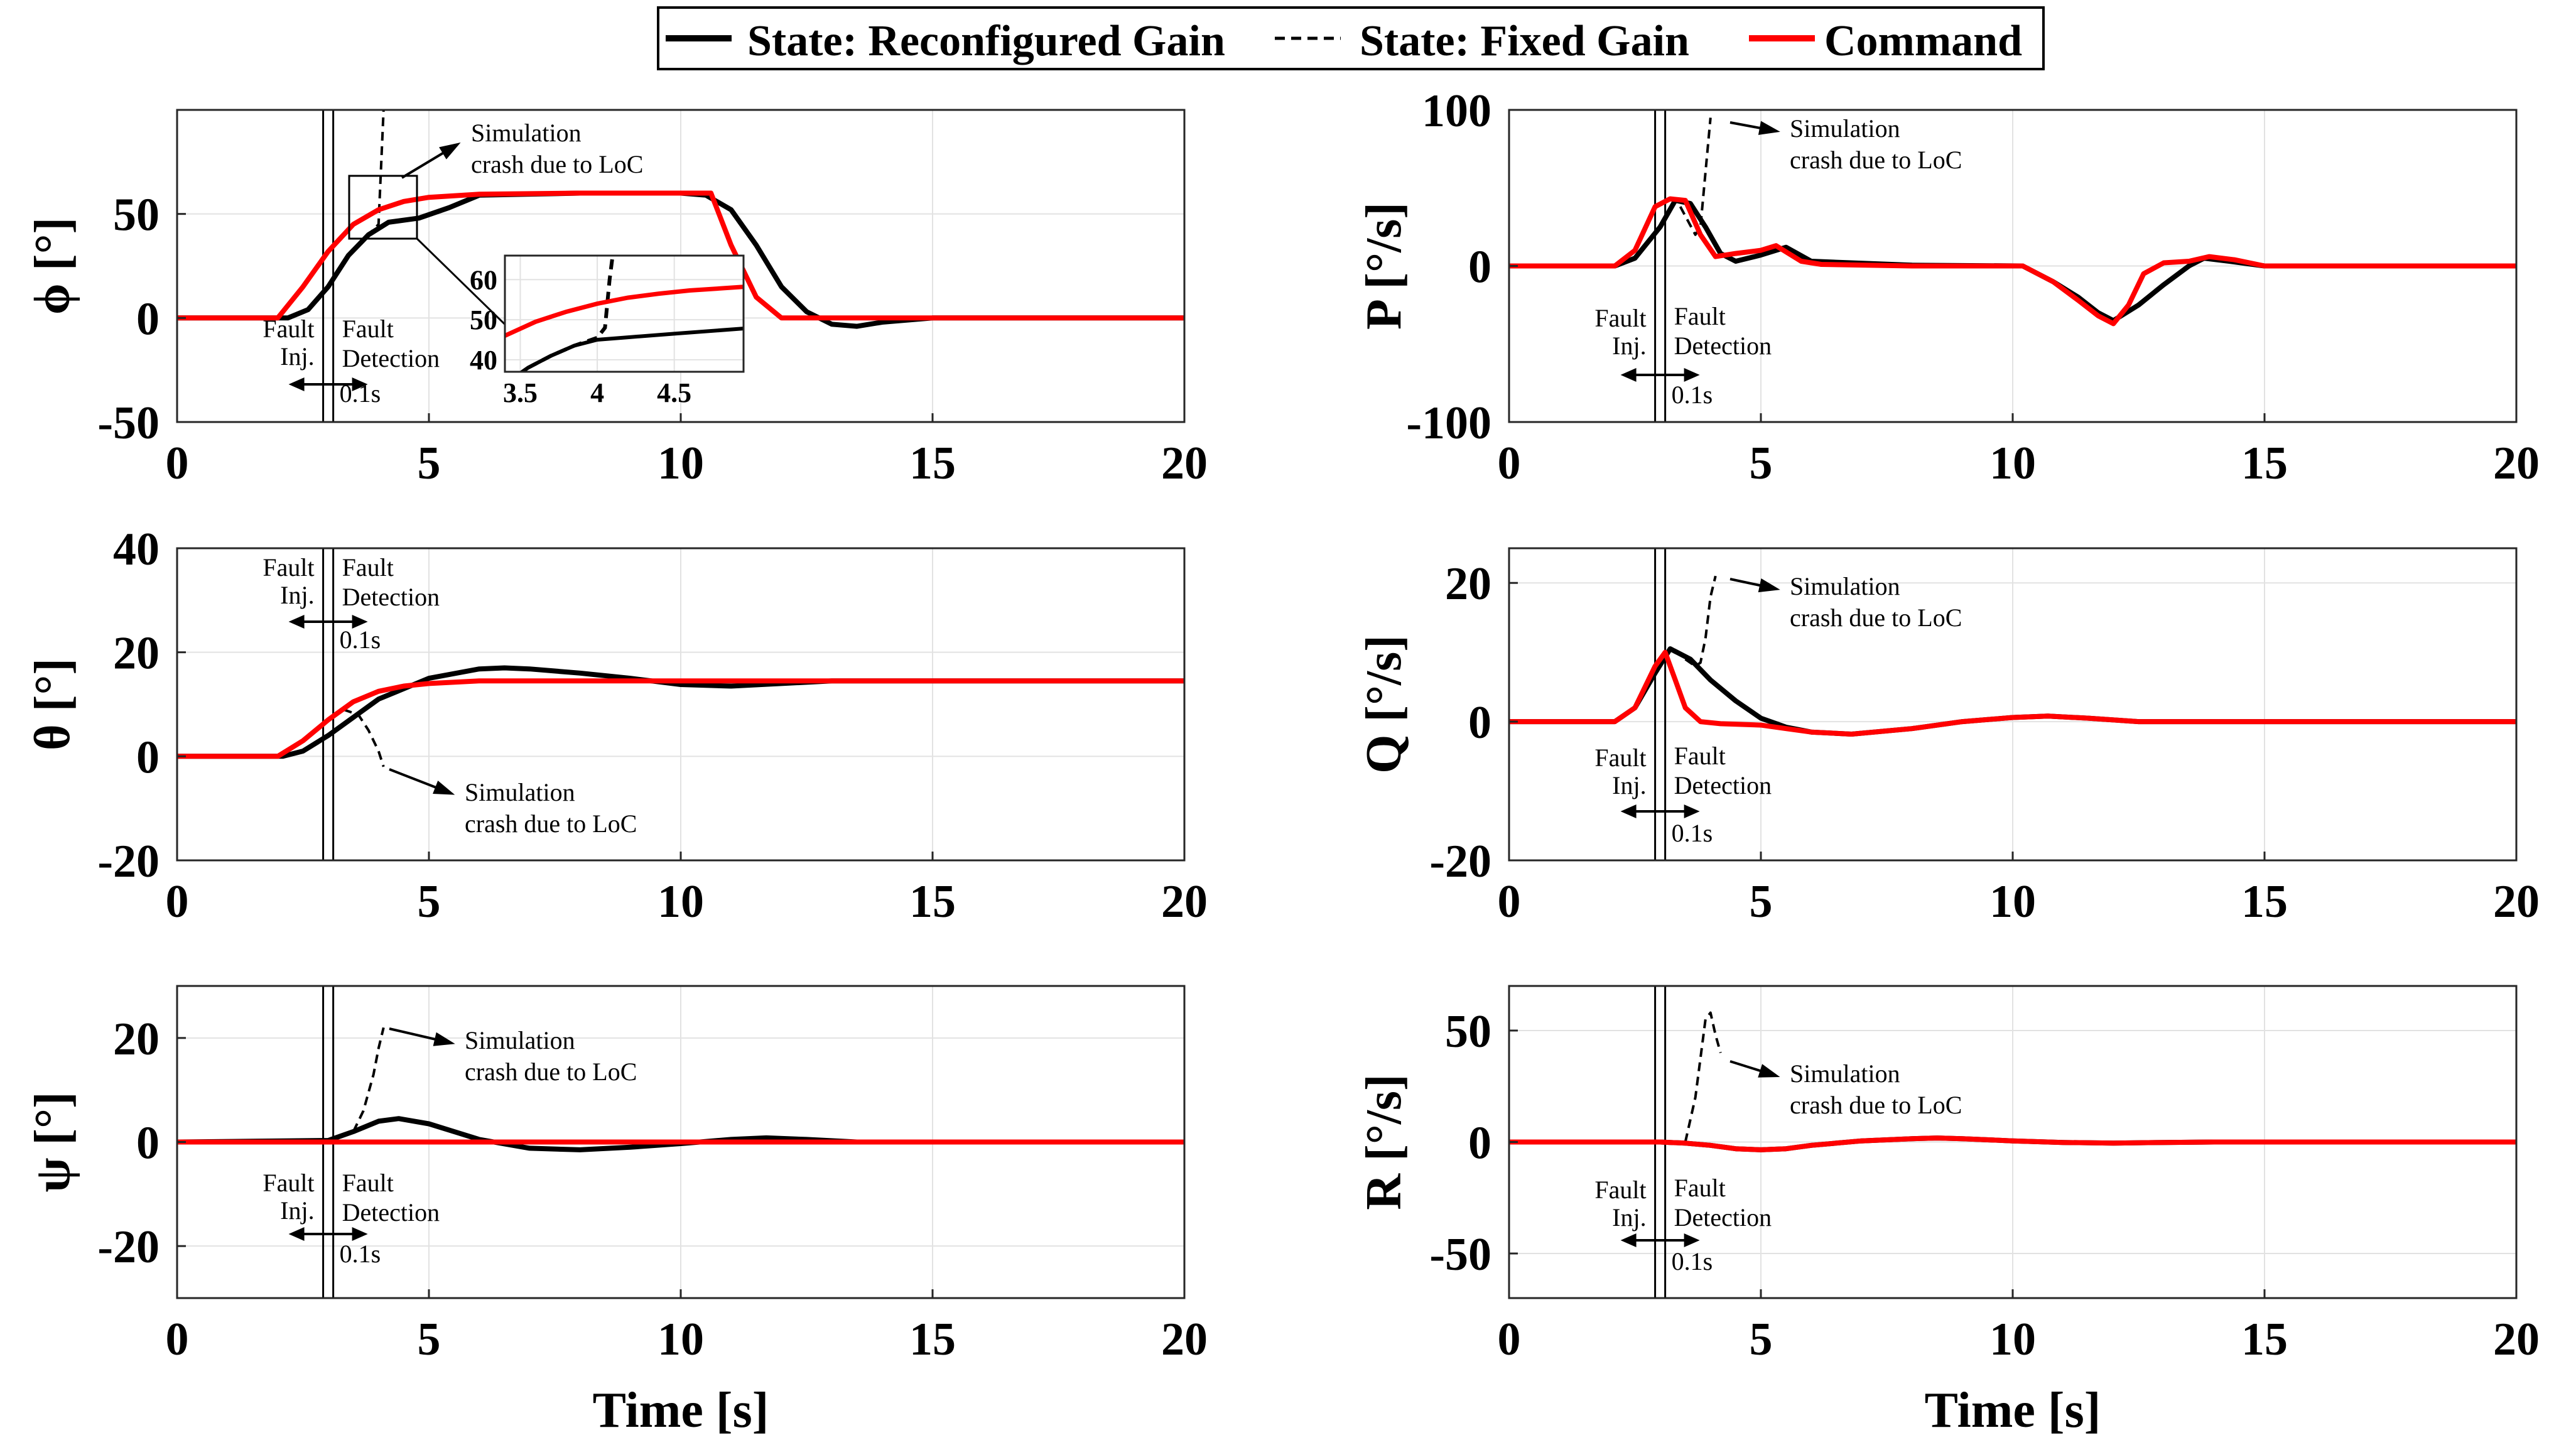  What do you see at coordinates (1460, 1254) in the screenshot?
I see `y-tick-label: -50` at bounding box center [1460, 1254].